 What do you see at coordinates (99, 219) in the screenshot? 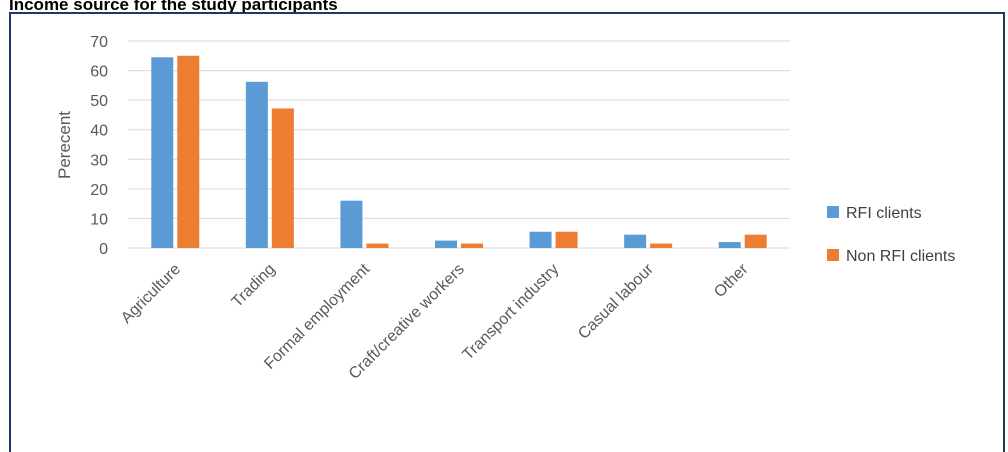
I see `y-tick-label: 10` at bounding box center [99, 219].